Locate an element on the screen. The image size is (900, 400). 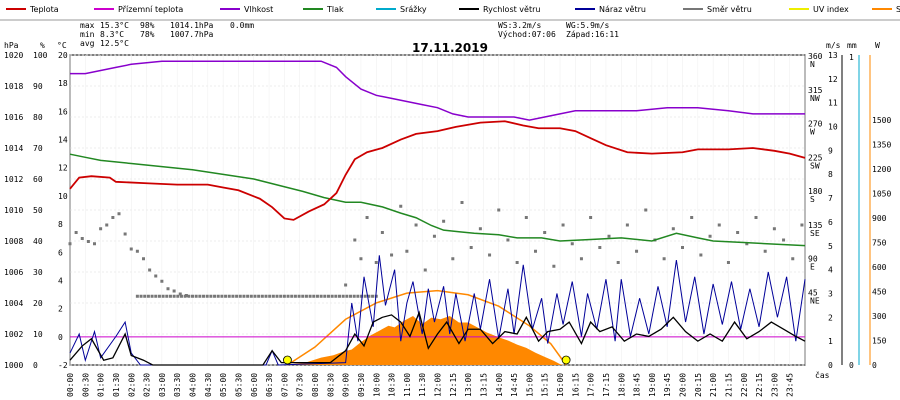
tick-x-25: 12:15 is located at coordinates (453, 385).